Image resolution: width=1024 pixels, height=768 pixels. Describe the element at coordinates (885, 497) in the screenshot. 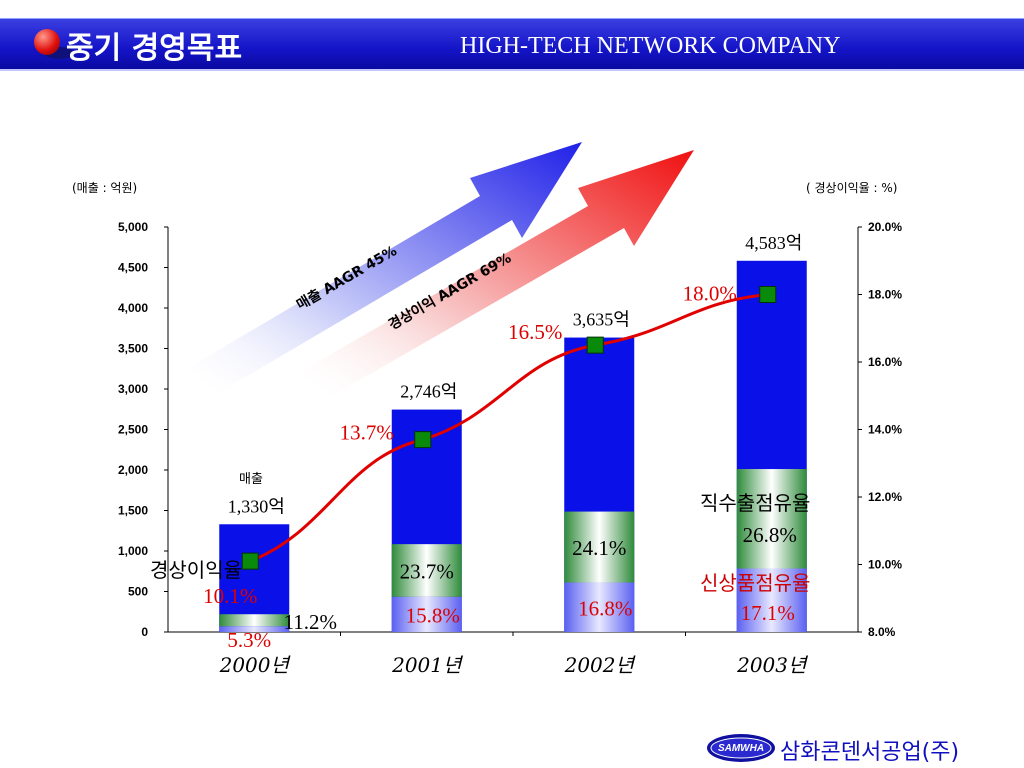

I see `right-axis-tick-label: 12.0%` at that location.